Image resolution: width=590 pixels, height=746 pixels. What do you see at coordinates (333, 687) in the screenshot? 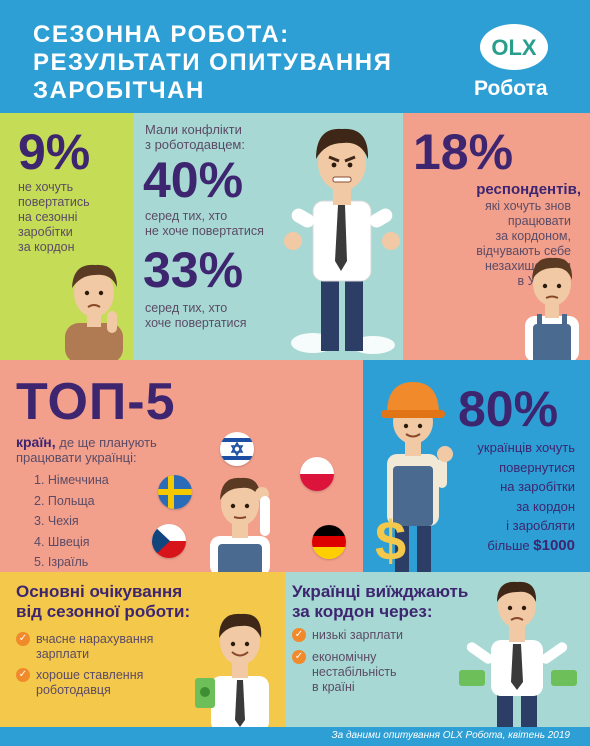
I see `reason-line: в країні` at bounding box center [333, 687].